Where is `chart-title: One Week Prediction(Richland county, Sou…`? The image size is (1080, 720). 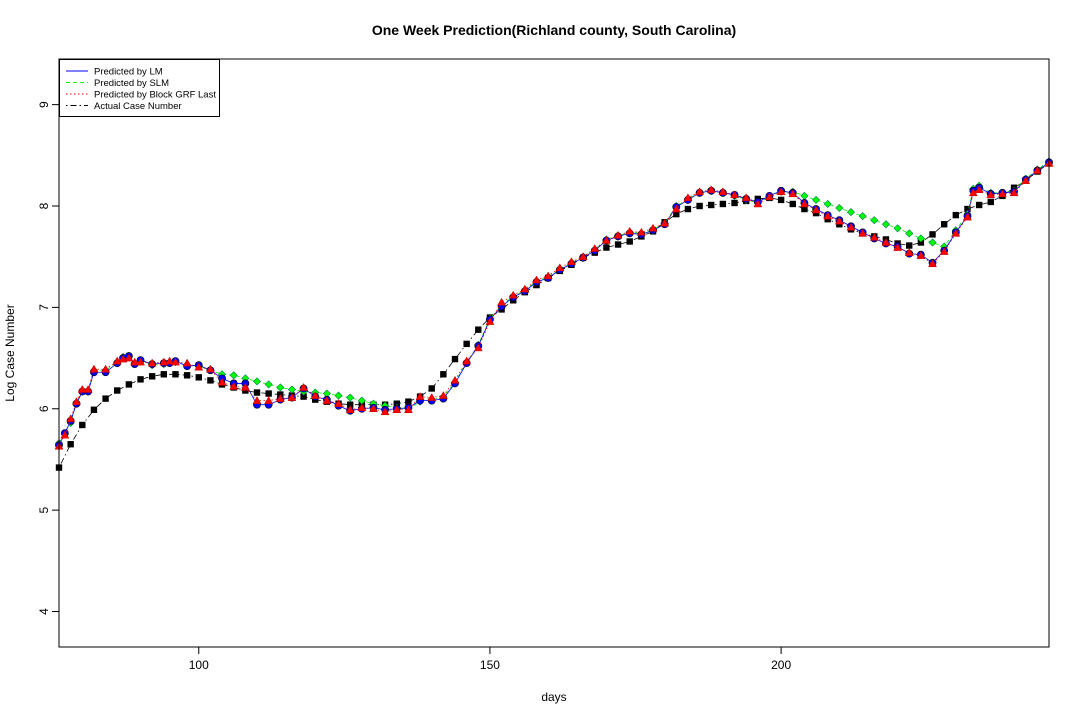
chart-title: One Week Prediction(Richland county, Sou… is located at coordinates (554, 30).